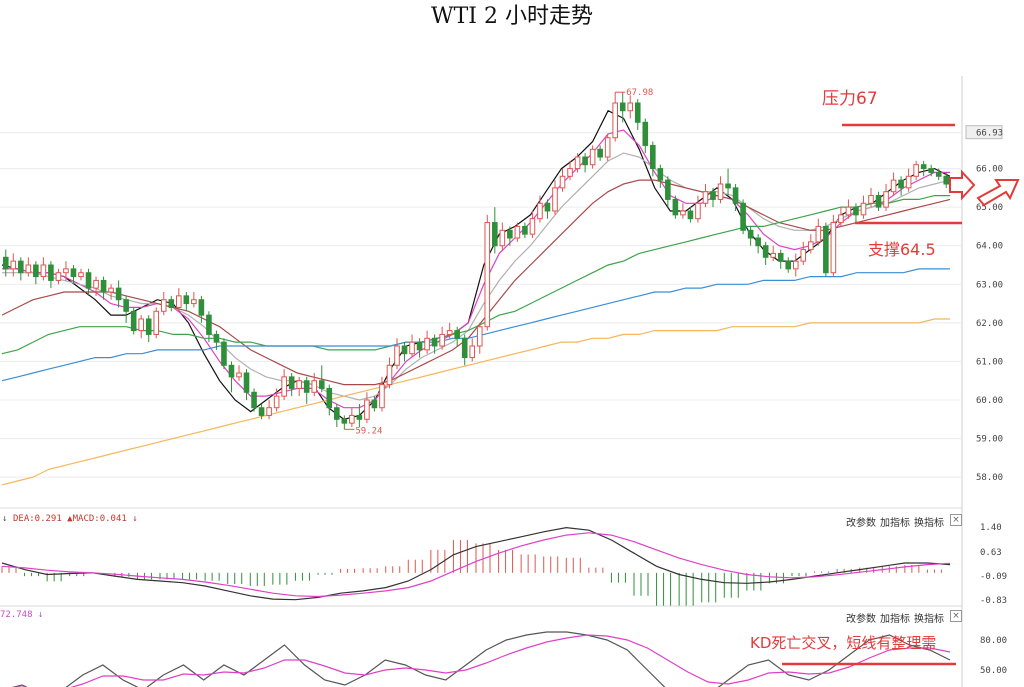  What do you see at coordinates (989, 324) in the screenshot?
I see `price-tick-label: 62.00` at bounding box center [989, 324].